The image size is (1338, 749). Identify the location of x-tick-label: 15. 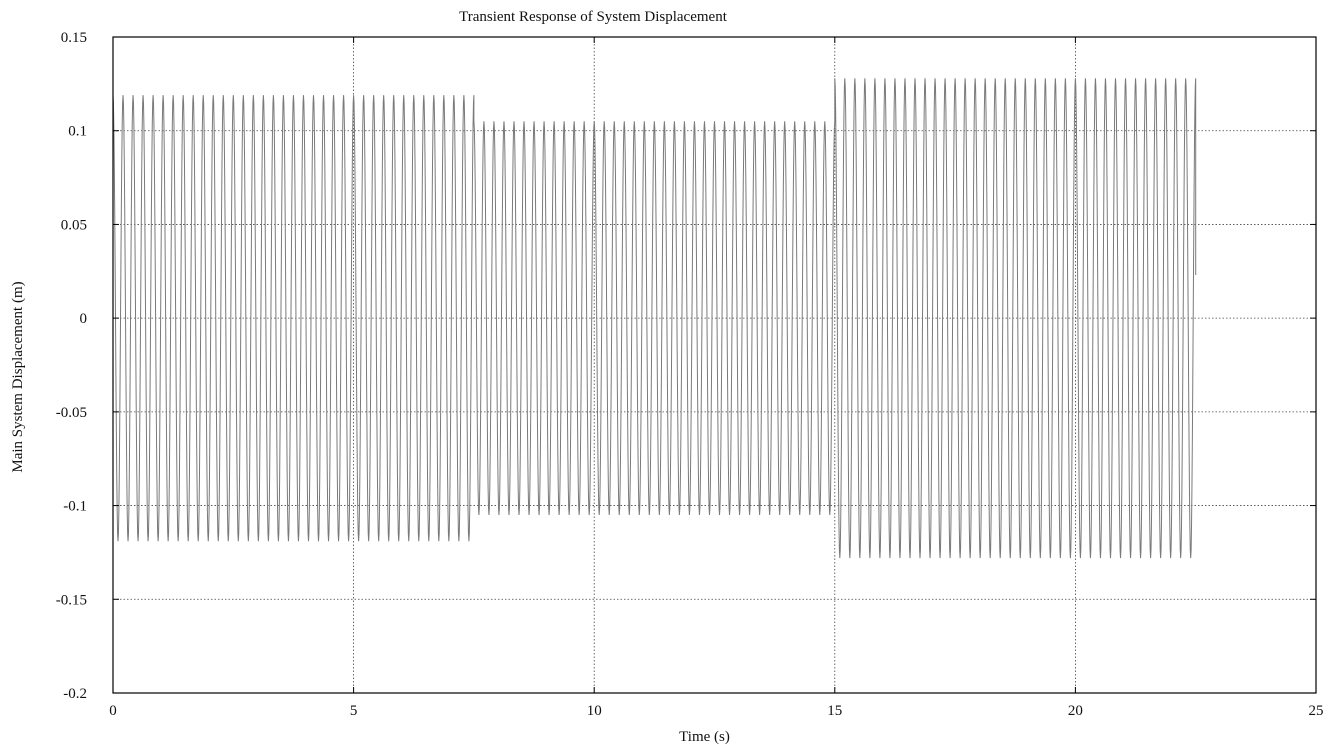
(834, 711).